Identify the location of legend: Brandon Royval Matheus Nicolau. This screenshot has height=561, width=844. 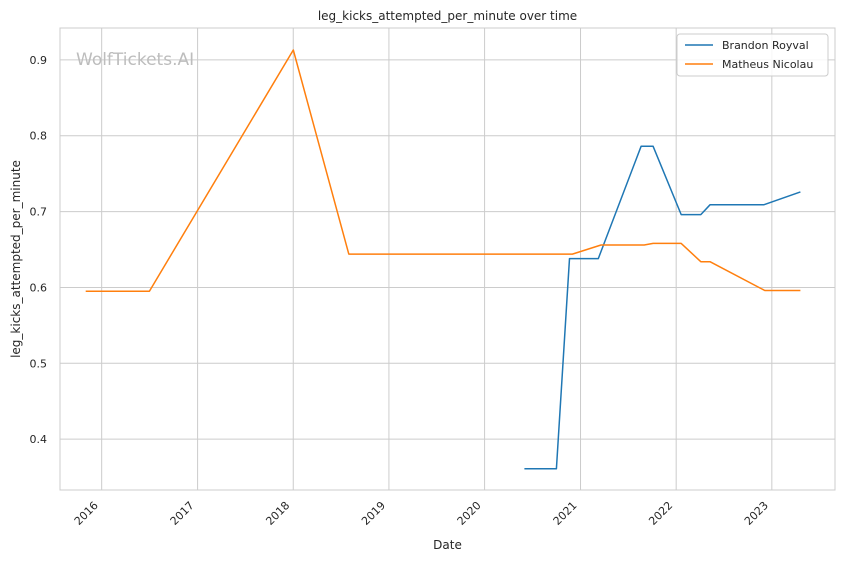
(752, 55).